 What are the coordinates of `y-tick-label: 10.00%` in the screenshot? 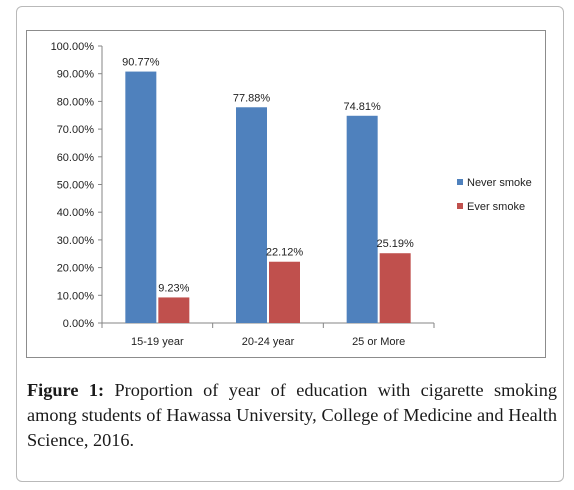 It's located at (76, 296).